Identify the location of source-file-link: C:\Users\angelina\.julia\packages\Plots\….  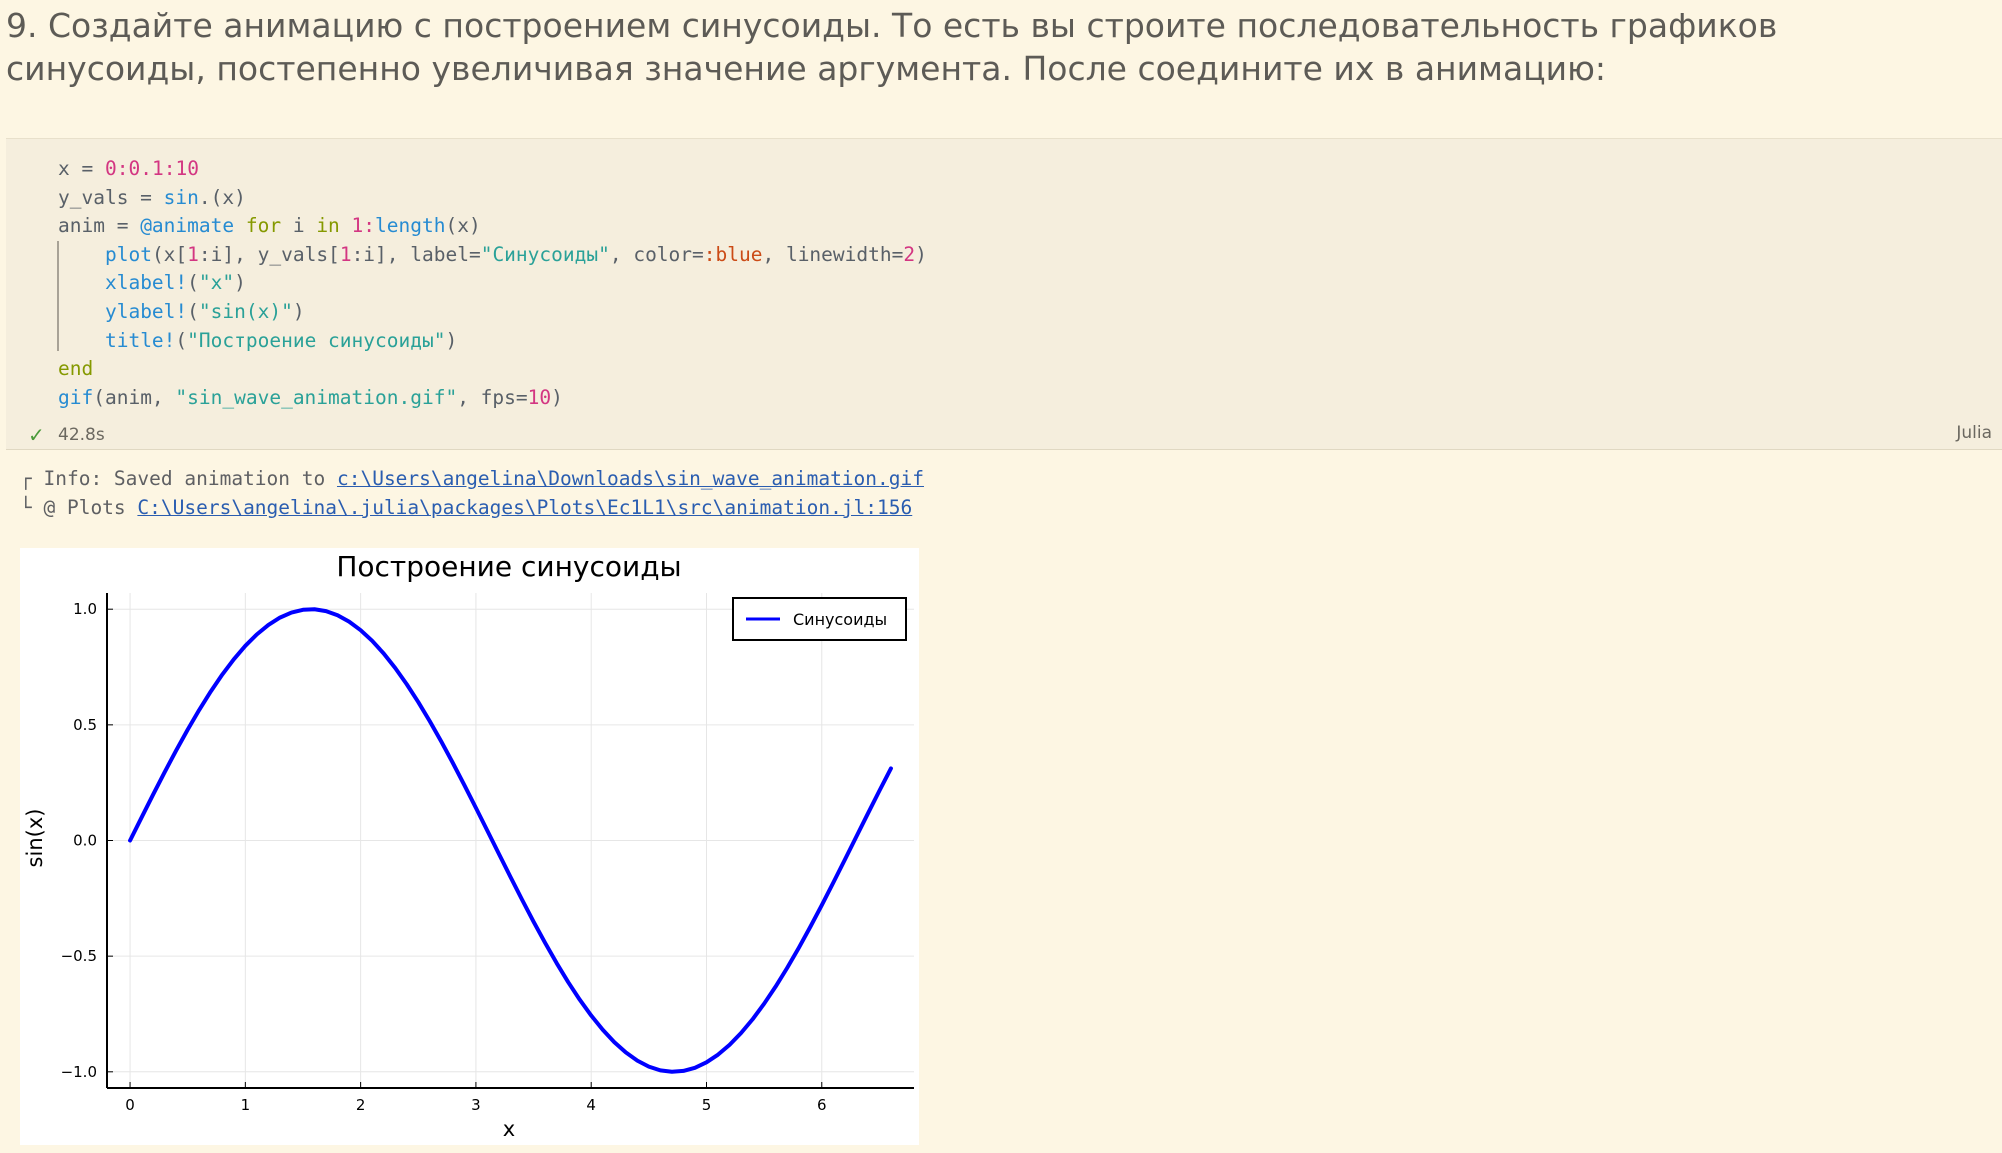
(525, 507).